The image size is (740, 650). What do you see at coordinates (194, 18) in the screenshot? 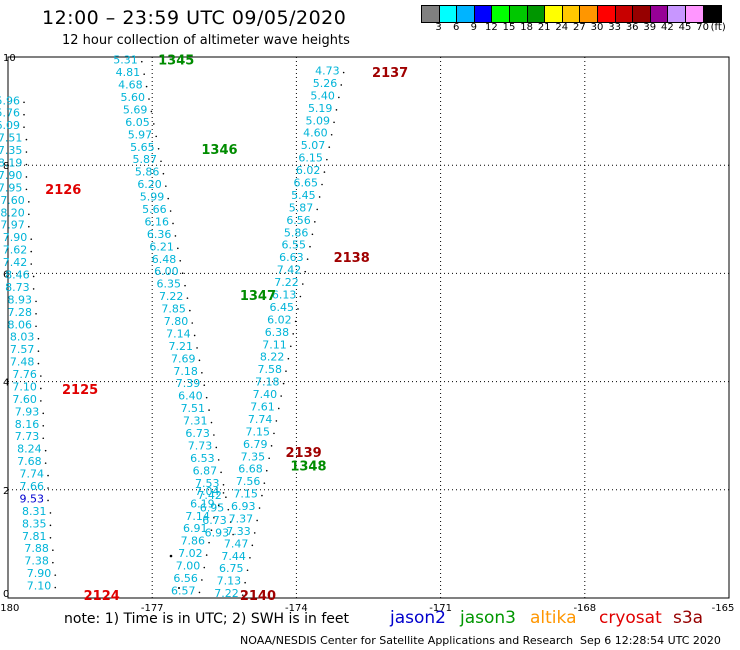
I see `page-title: 12:00 – 23:59 UTC 09/05/2020` at bounding box center [194, 18].